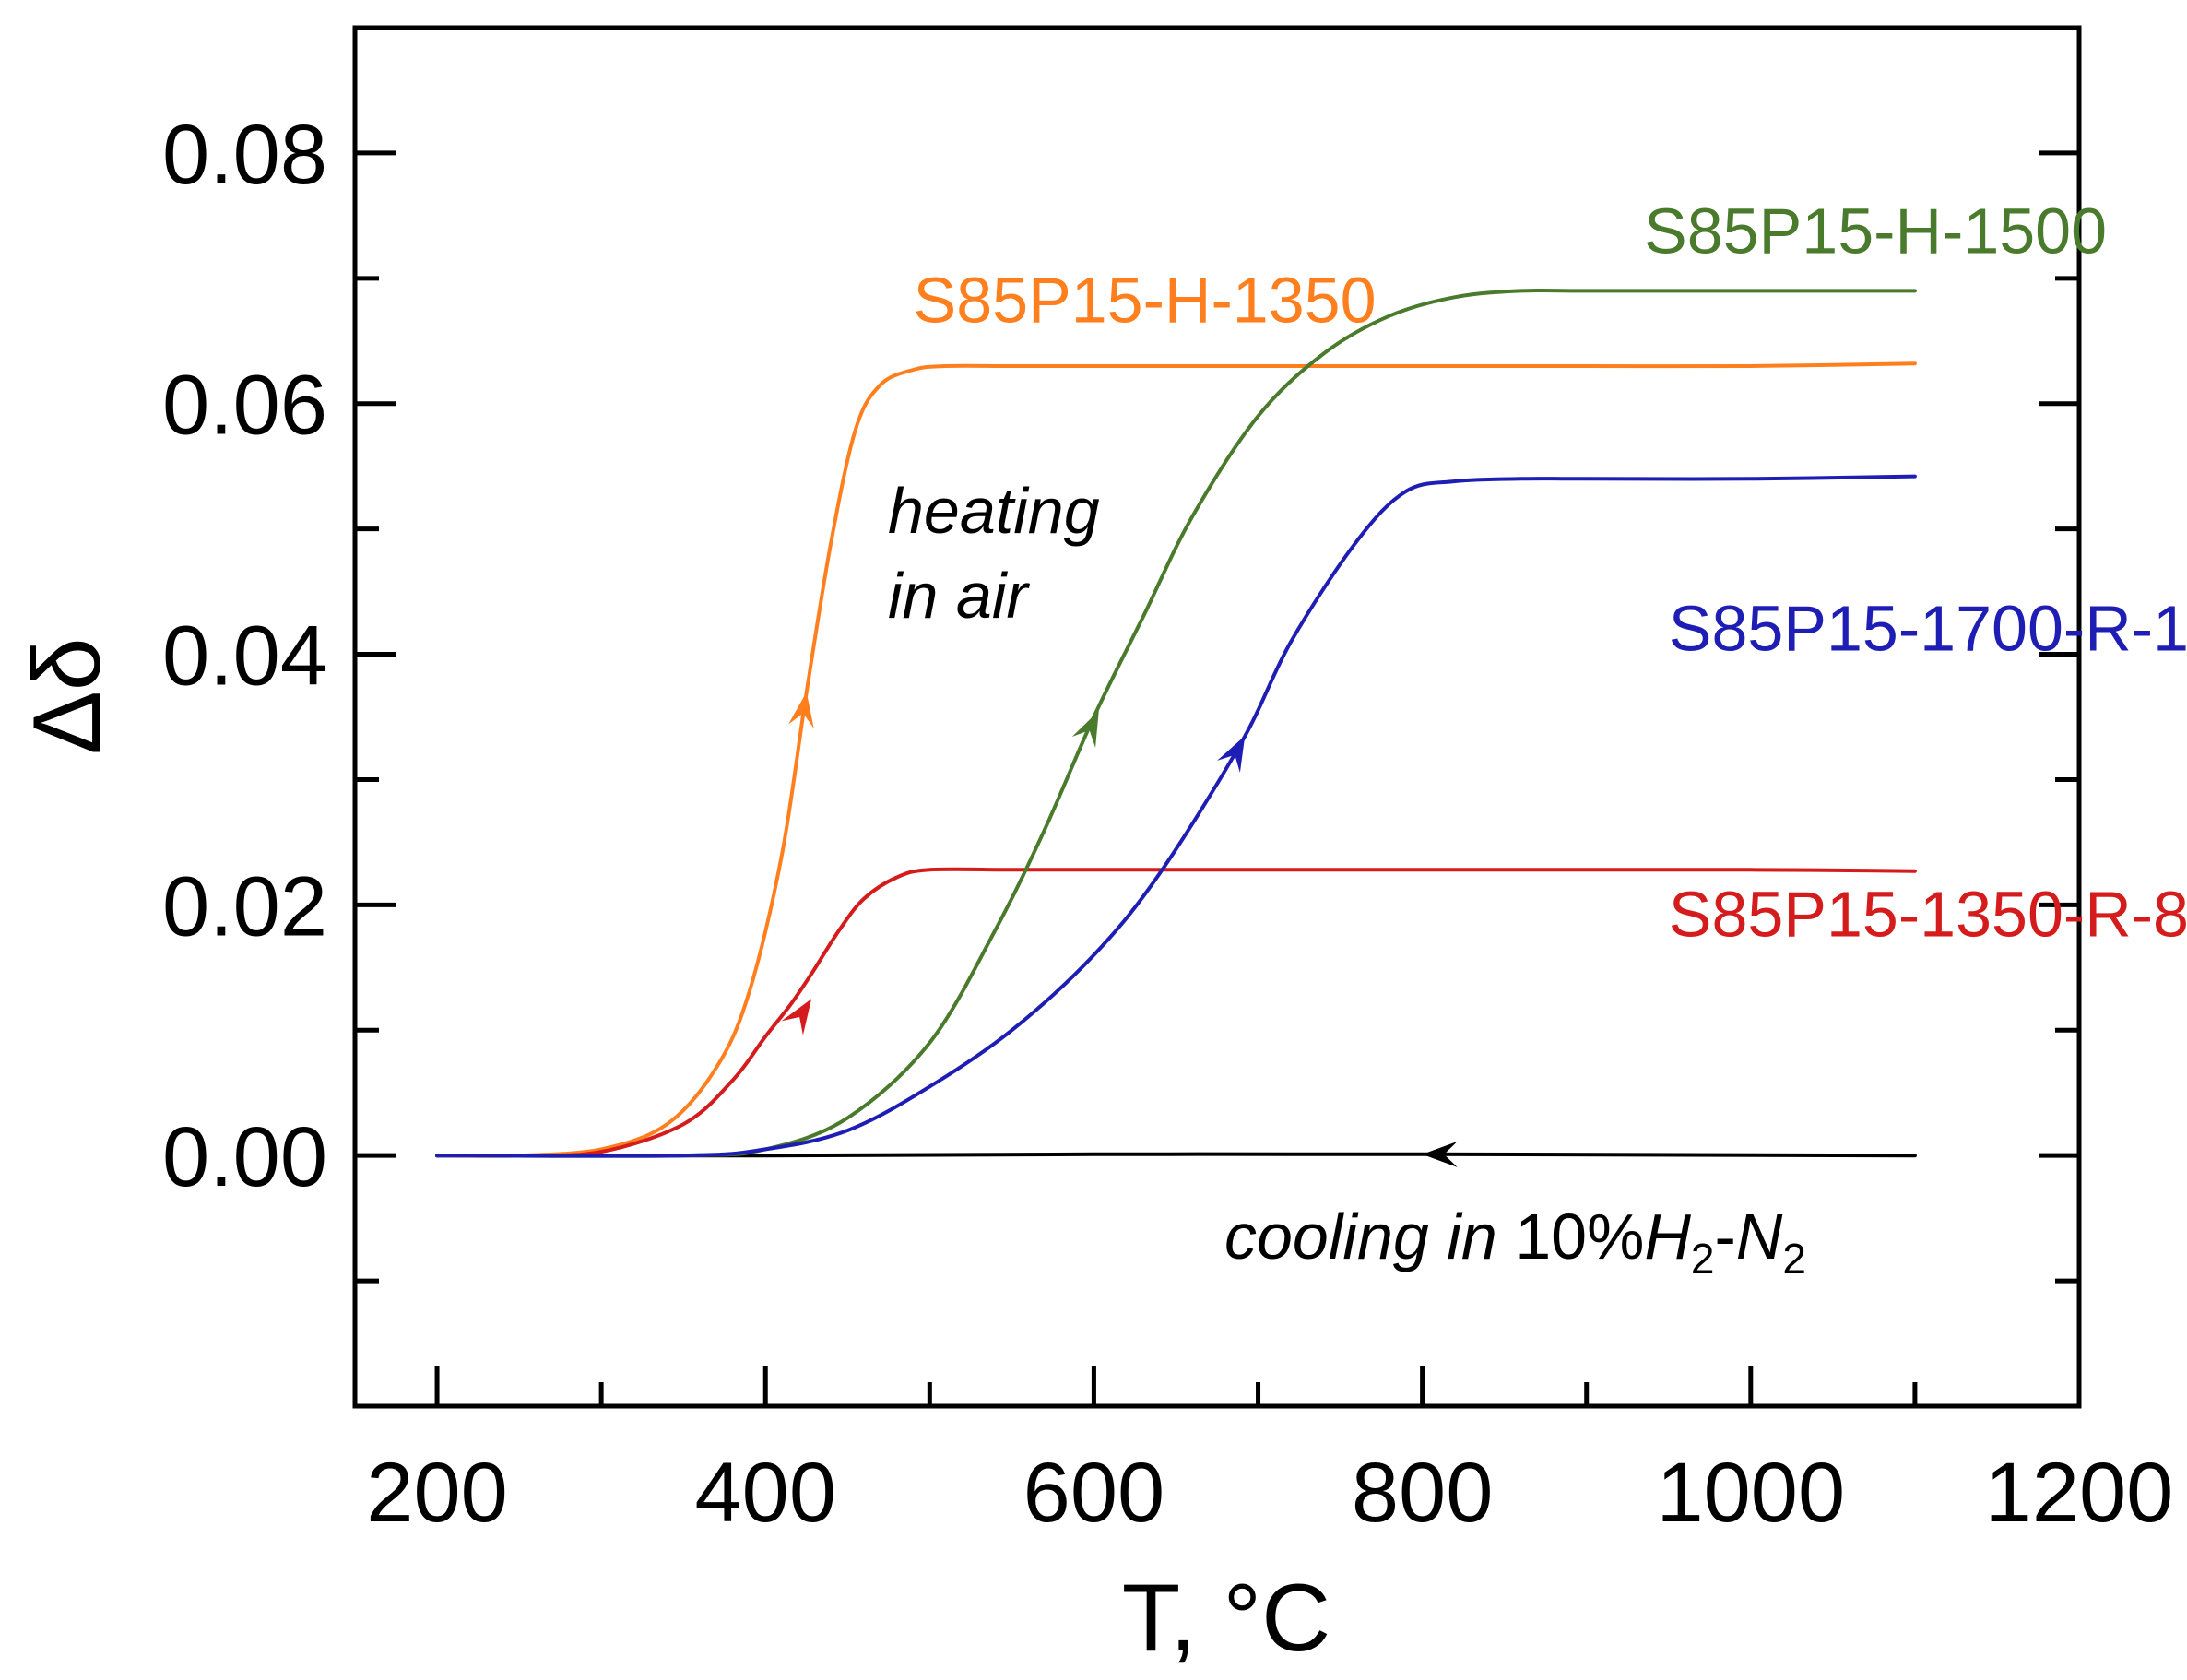  I want to click on x-tick-label-800: 800, so click(1423, 1493).